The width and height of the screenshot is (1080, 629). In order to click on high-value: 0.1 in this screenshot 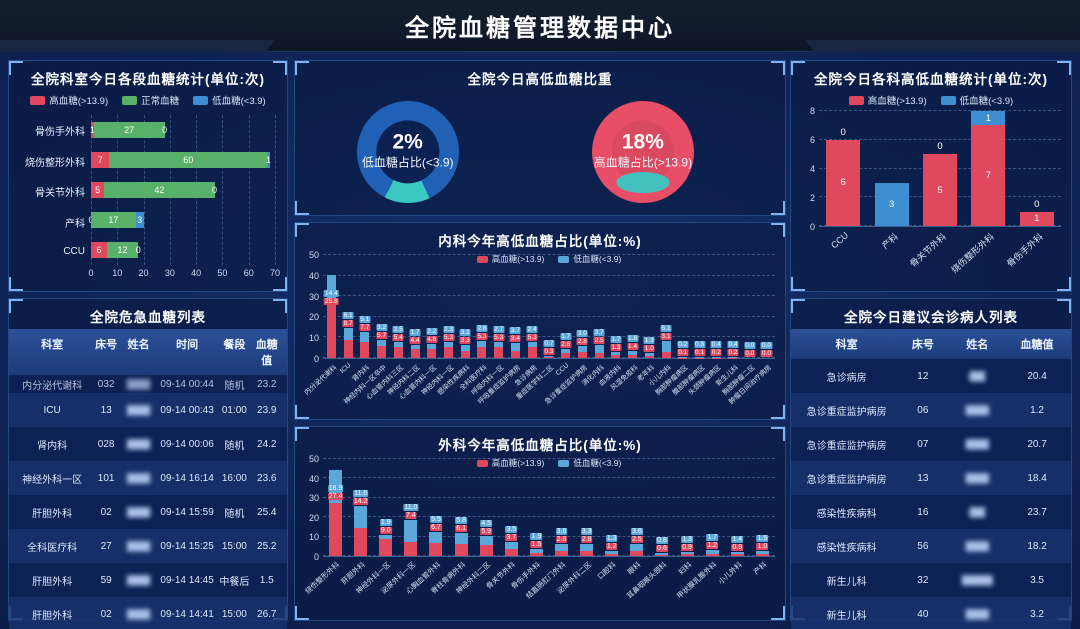, I will do `click(683, 353)`.